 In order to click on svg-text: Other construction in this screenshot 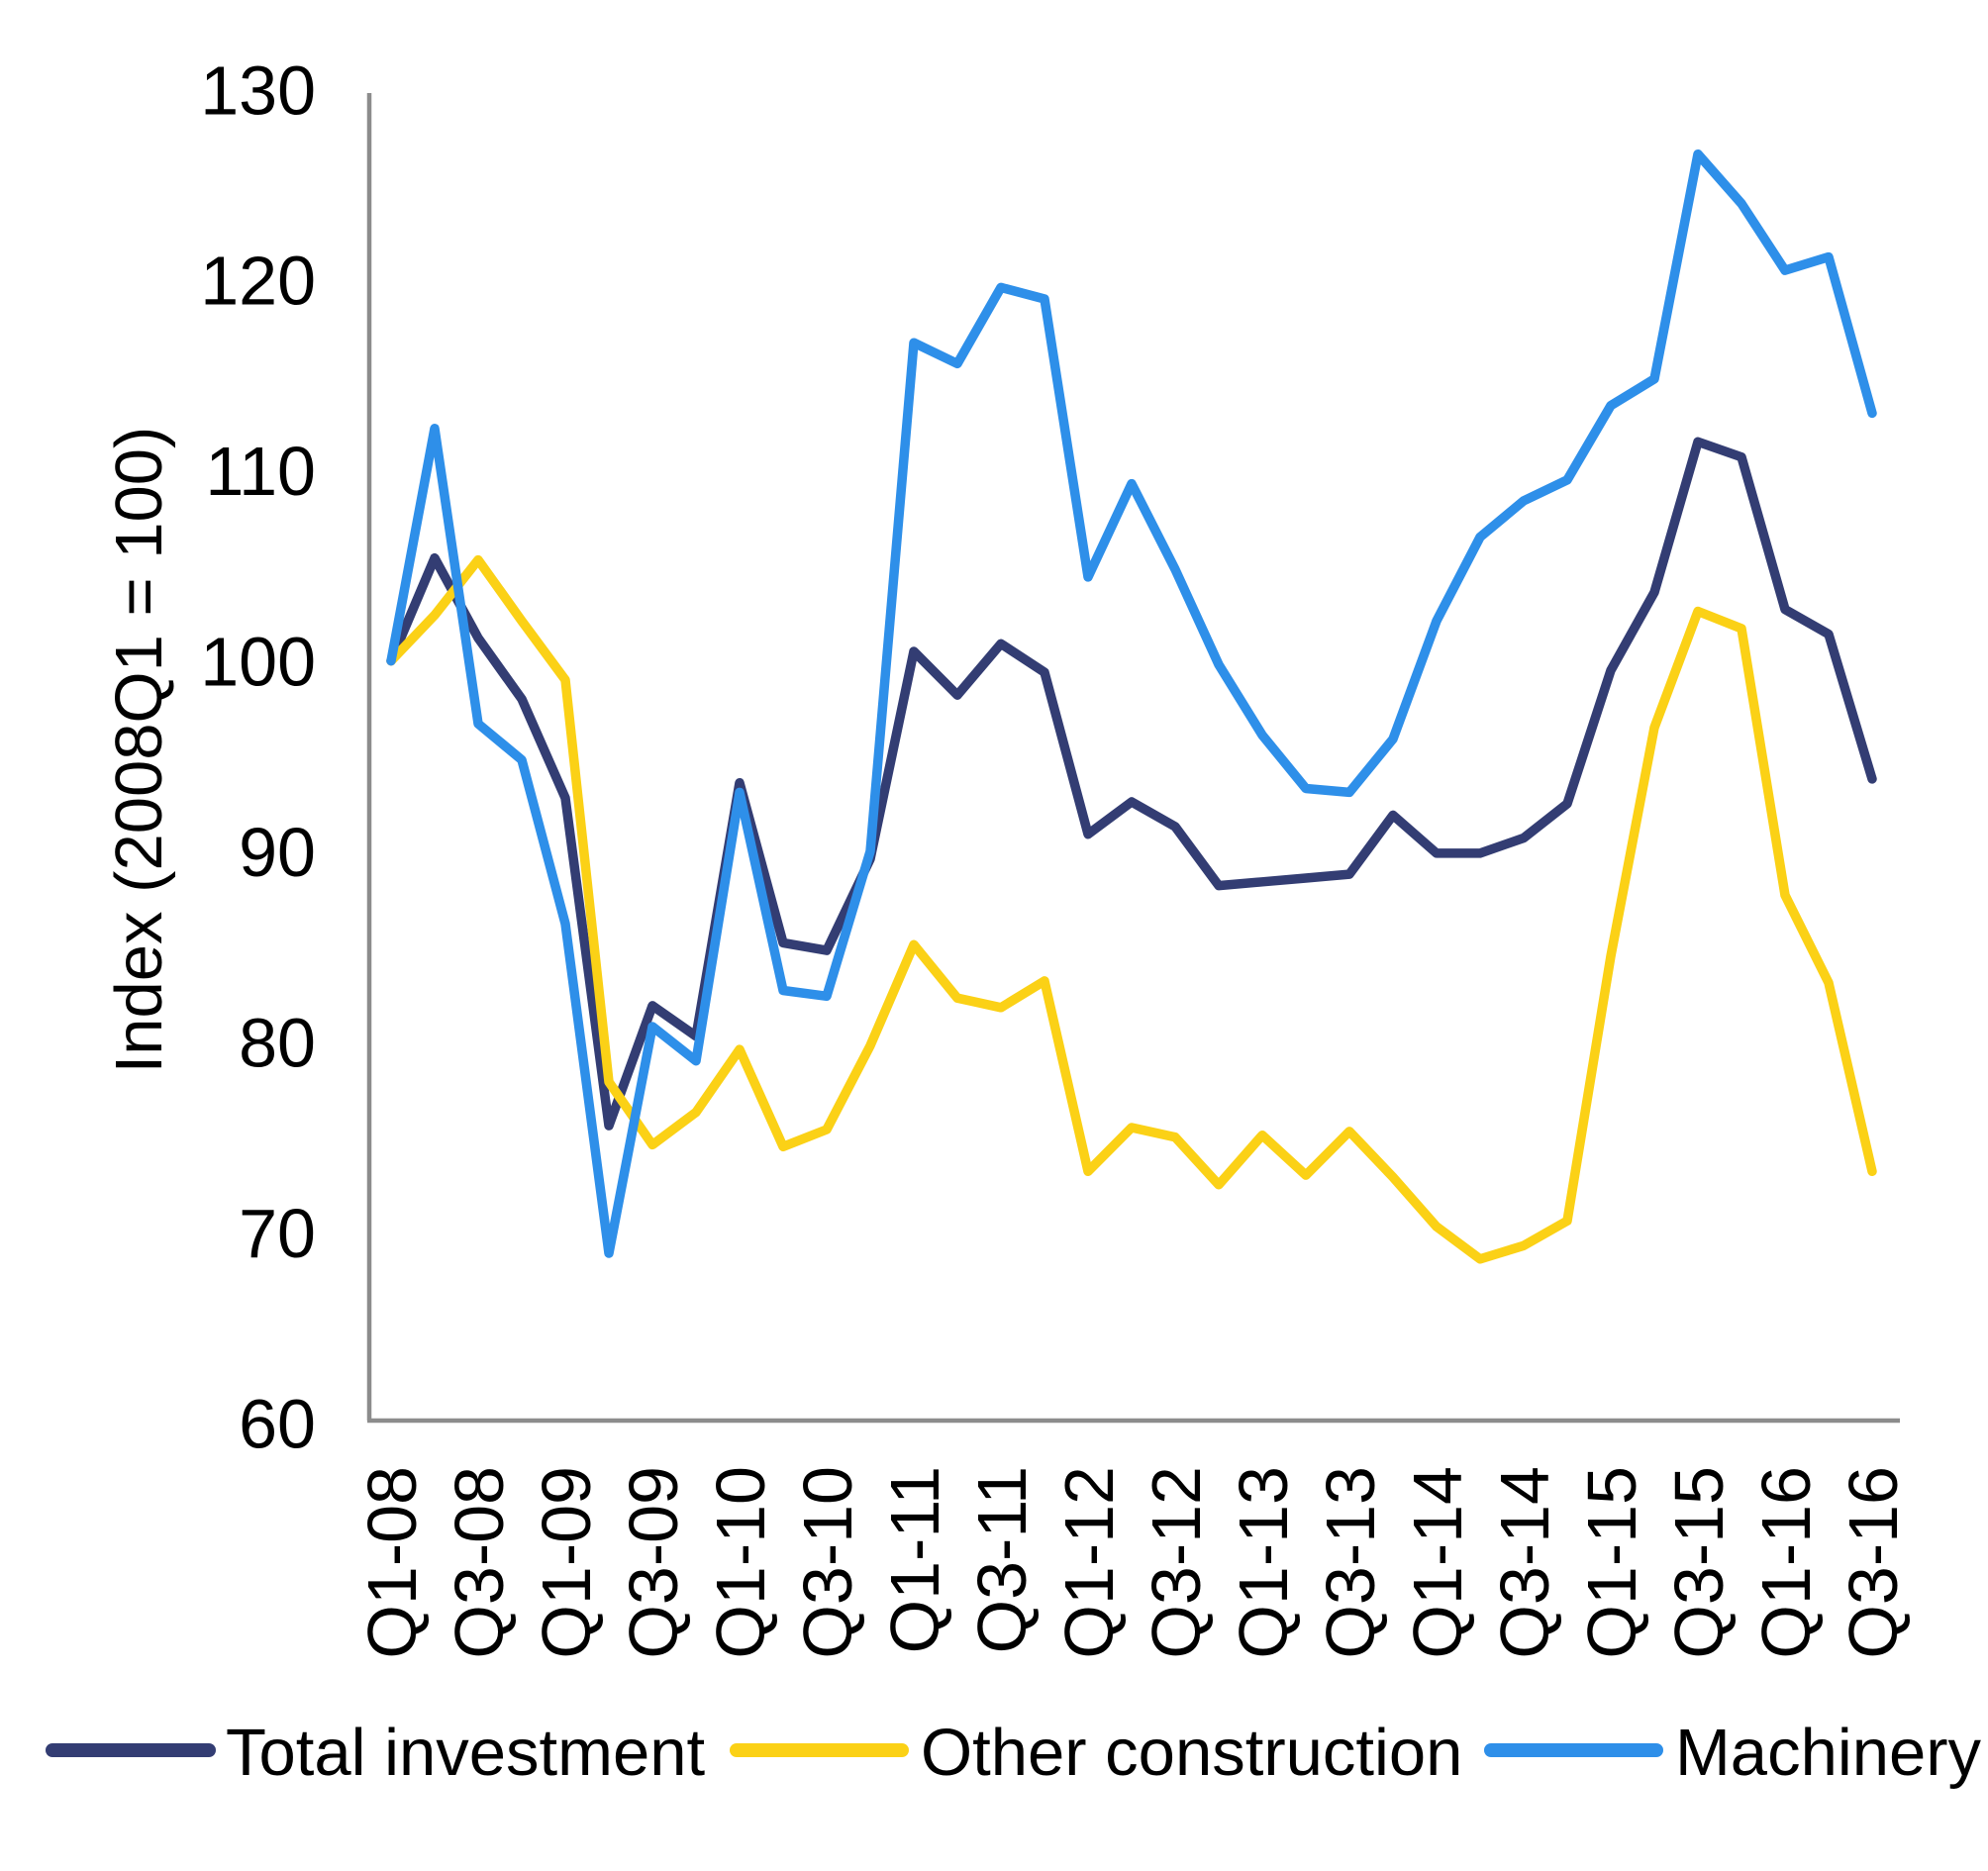, I will do `click(1191, 1753)`.